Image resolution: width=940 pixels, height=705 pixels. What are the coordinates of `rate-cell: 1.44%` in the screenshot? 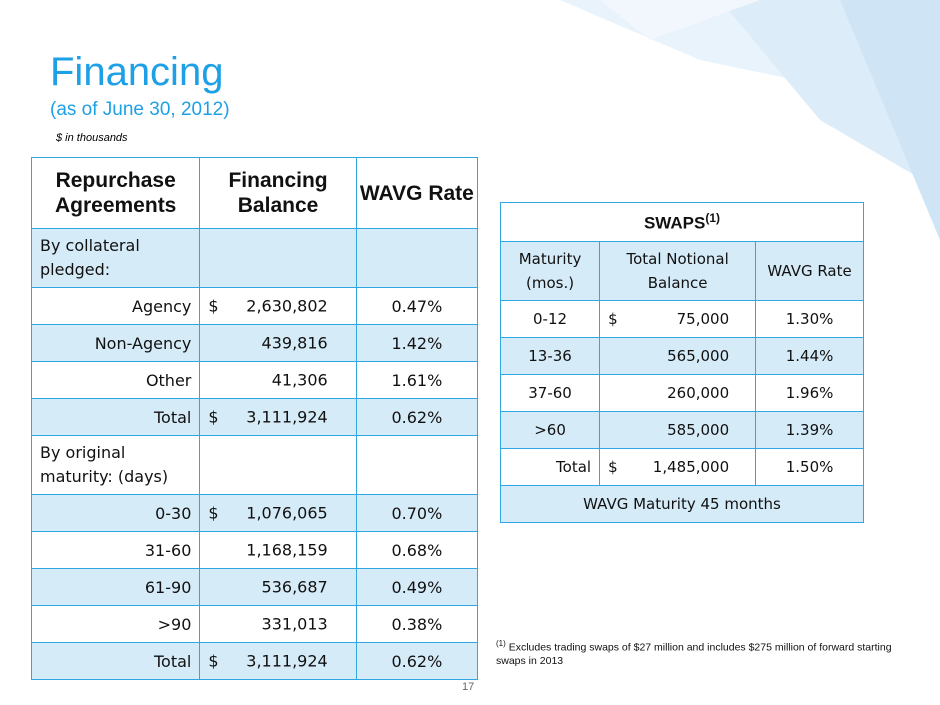 It's located at (809, 356).